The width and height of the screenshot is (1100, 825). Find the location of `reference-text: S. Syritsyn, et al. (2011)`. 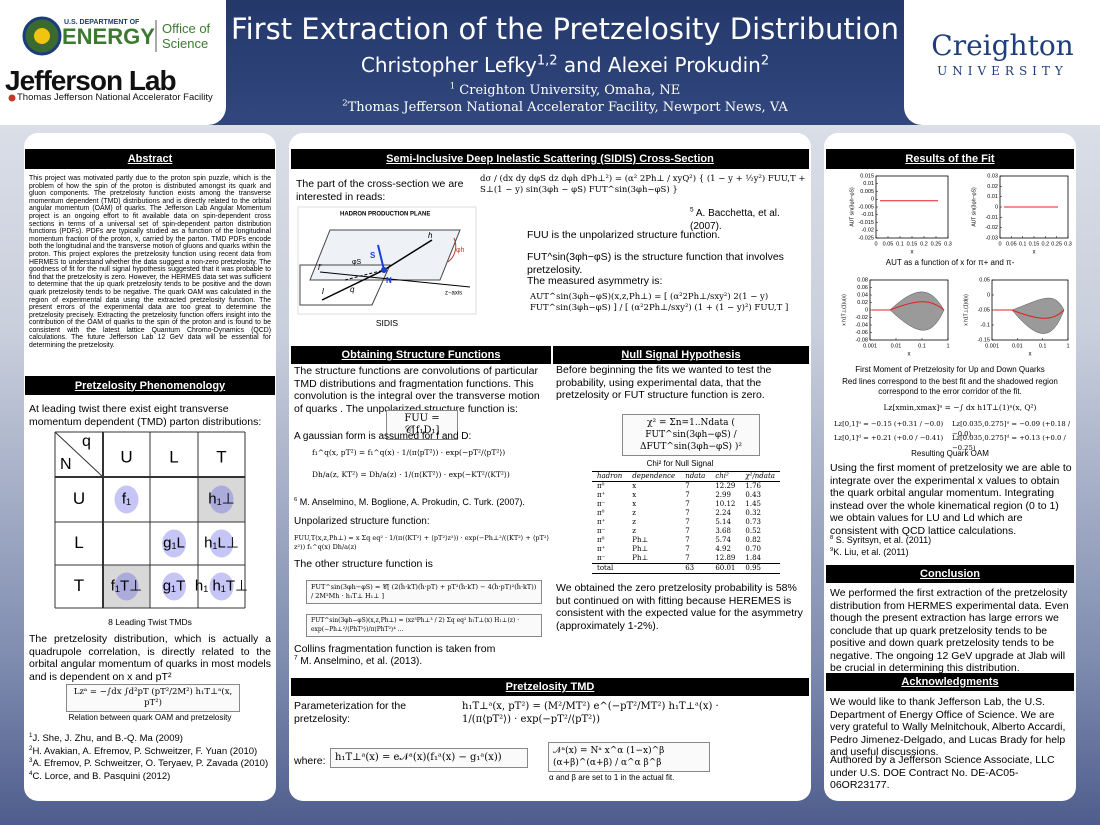

reference-text: S. Syritsyn, et al. (2011) is located at coordinates (882, 540).